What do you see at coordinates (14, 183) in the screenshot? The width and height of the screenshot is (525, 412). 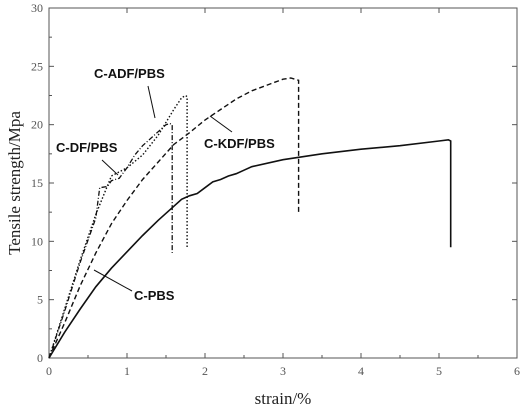 I see `y-axis-title: Tensile strength/Mpa` at bounding box center [14, 183].